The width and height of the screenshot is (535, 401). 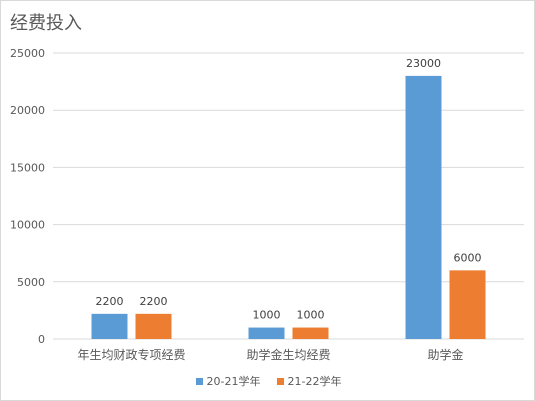 What do you see at coordinates (27, 110) in the screenshot?
I see `y-tick-label-4: 20000` at bounding box center [27, 110].